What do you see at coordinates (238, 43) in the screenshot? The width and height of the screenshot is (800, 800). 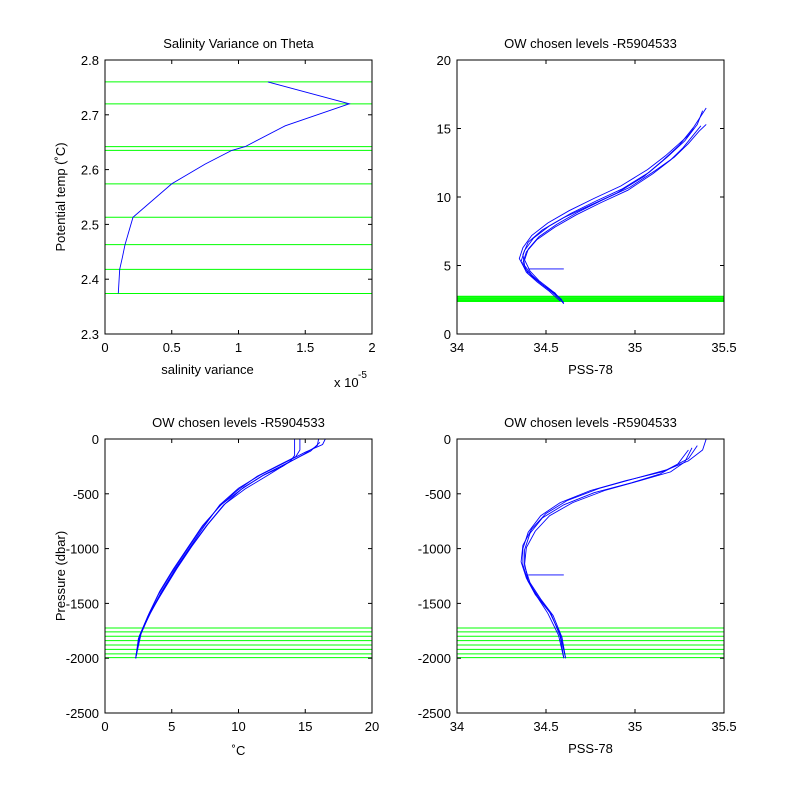 I see `chart-title: Salinity Variance on Theta` at bounding box center [238, 43].